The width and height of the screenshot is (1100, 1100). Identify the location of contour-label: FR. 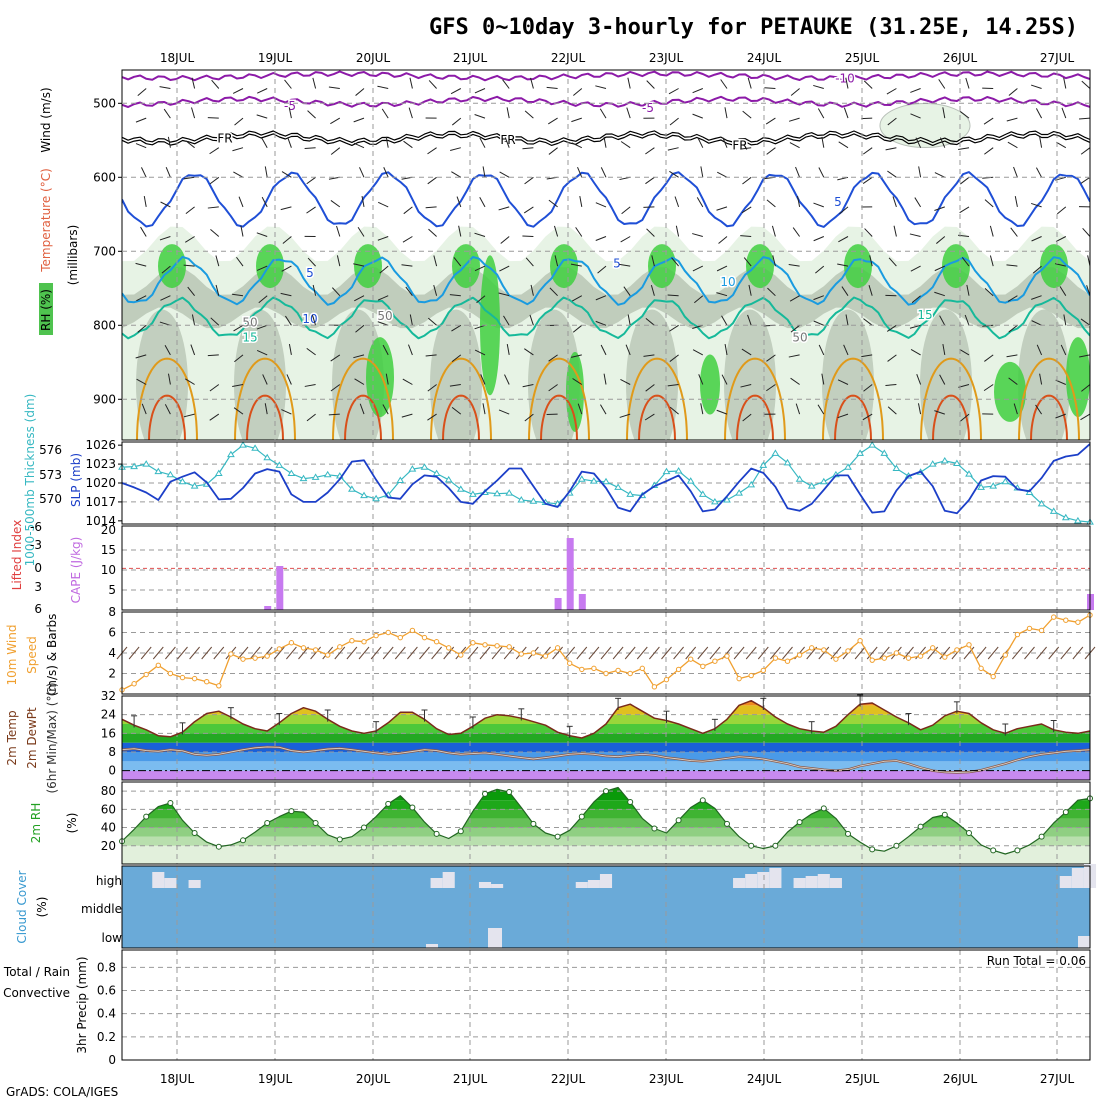
(224, 138).